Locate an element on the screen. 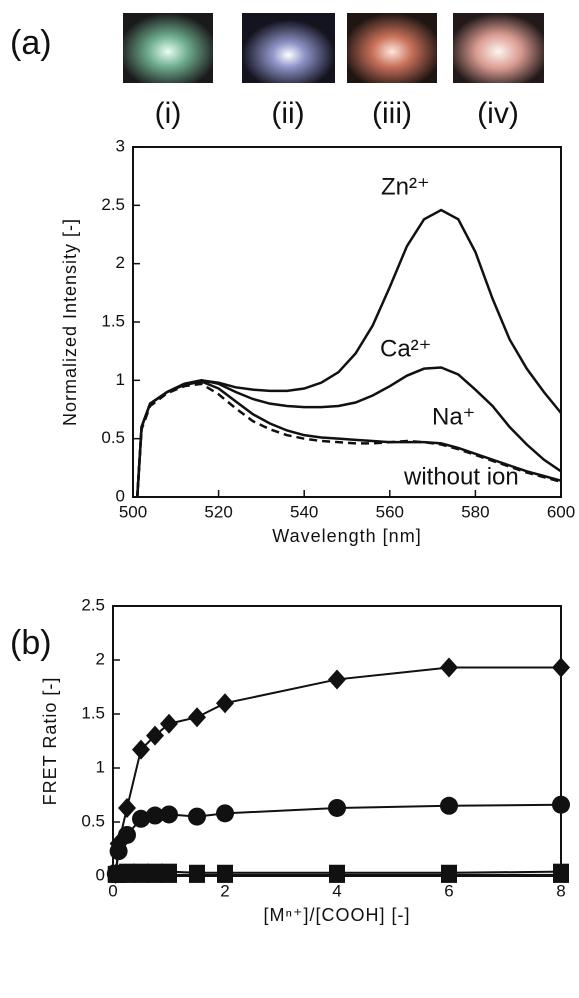 The height and width of the screenshot is (998, 579). x-tick-label: 4 is located at coordinates (336, 890).